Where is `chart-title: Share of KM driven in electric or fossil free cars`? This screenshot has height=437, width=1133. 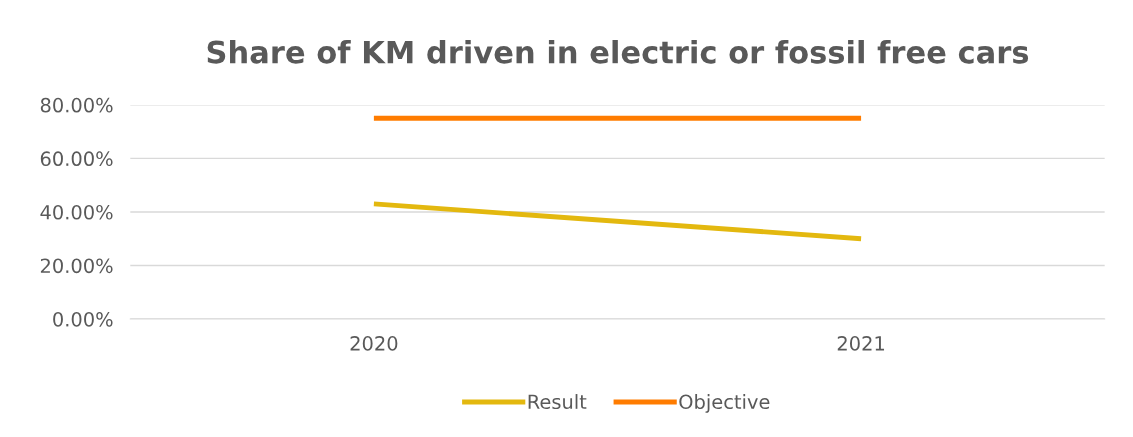
chart-title: Share of KM driven in electric or fossil free cars is located at coordinates (618, 52).